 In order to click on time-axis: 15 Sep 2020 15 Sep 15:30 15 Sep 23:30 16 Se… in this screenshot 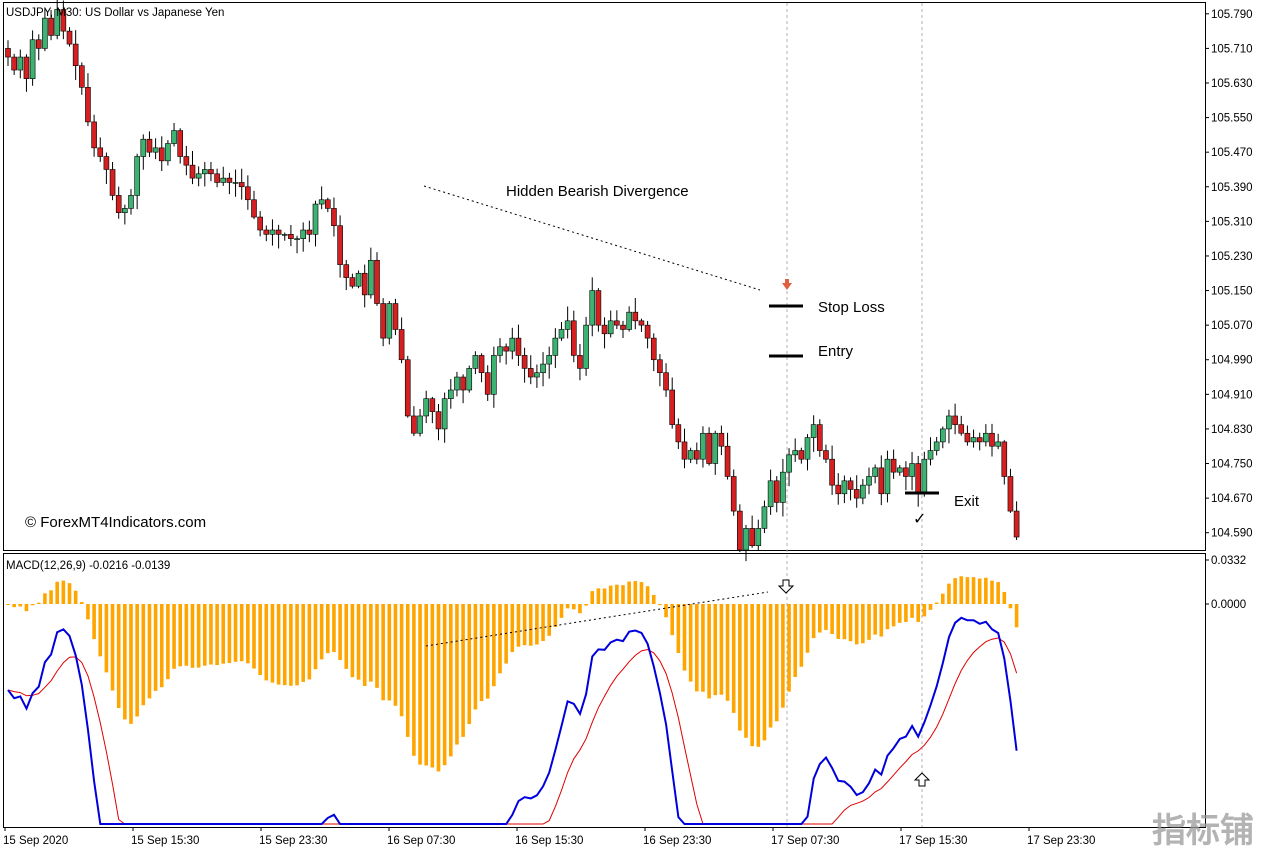, I will do `click(549, 837)`.